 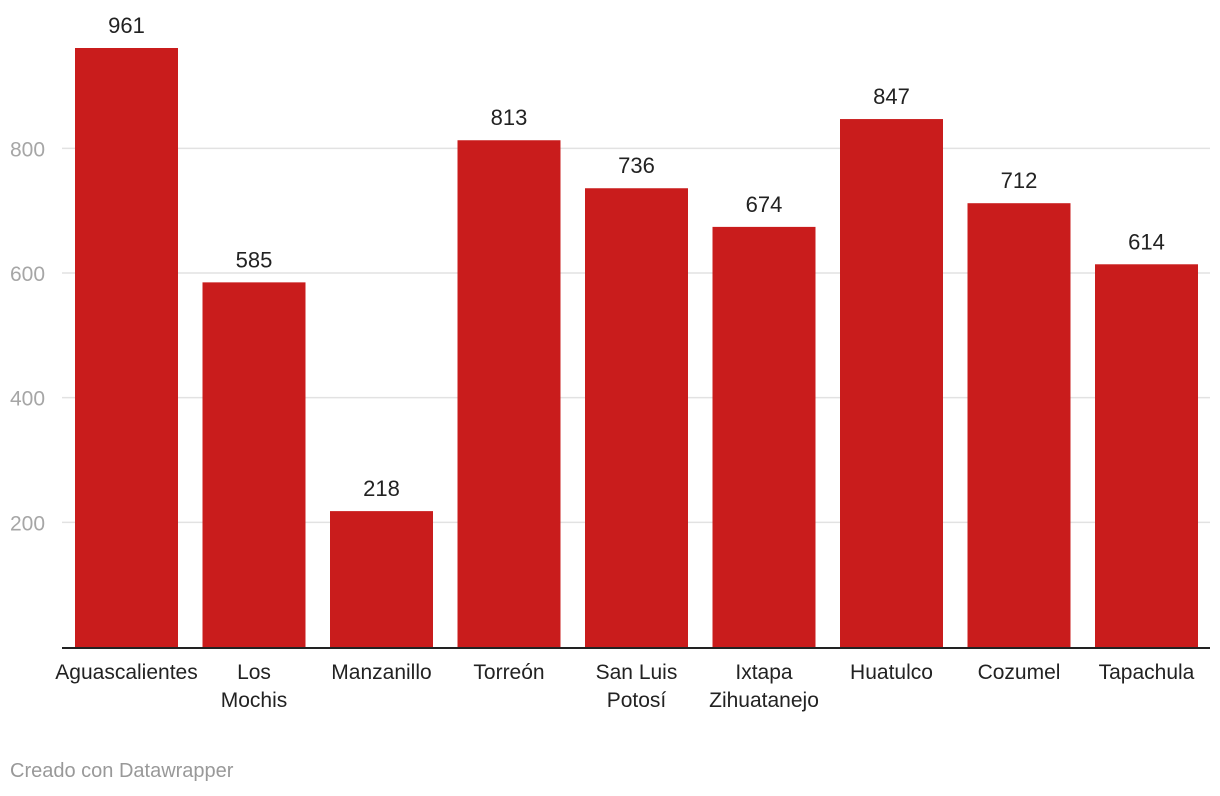 What do you see at coordinates (509, 117) in the screenshot?
I see `bar-value-label: 813` at bounding box center [509, 117].